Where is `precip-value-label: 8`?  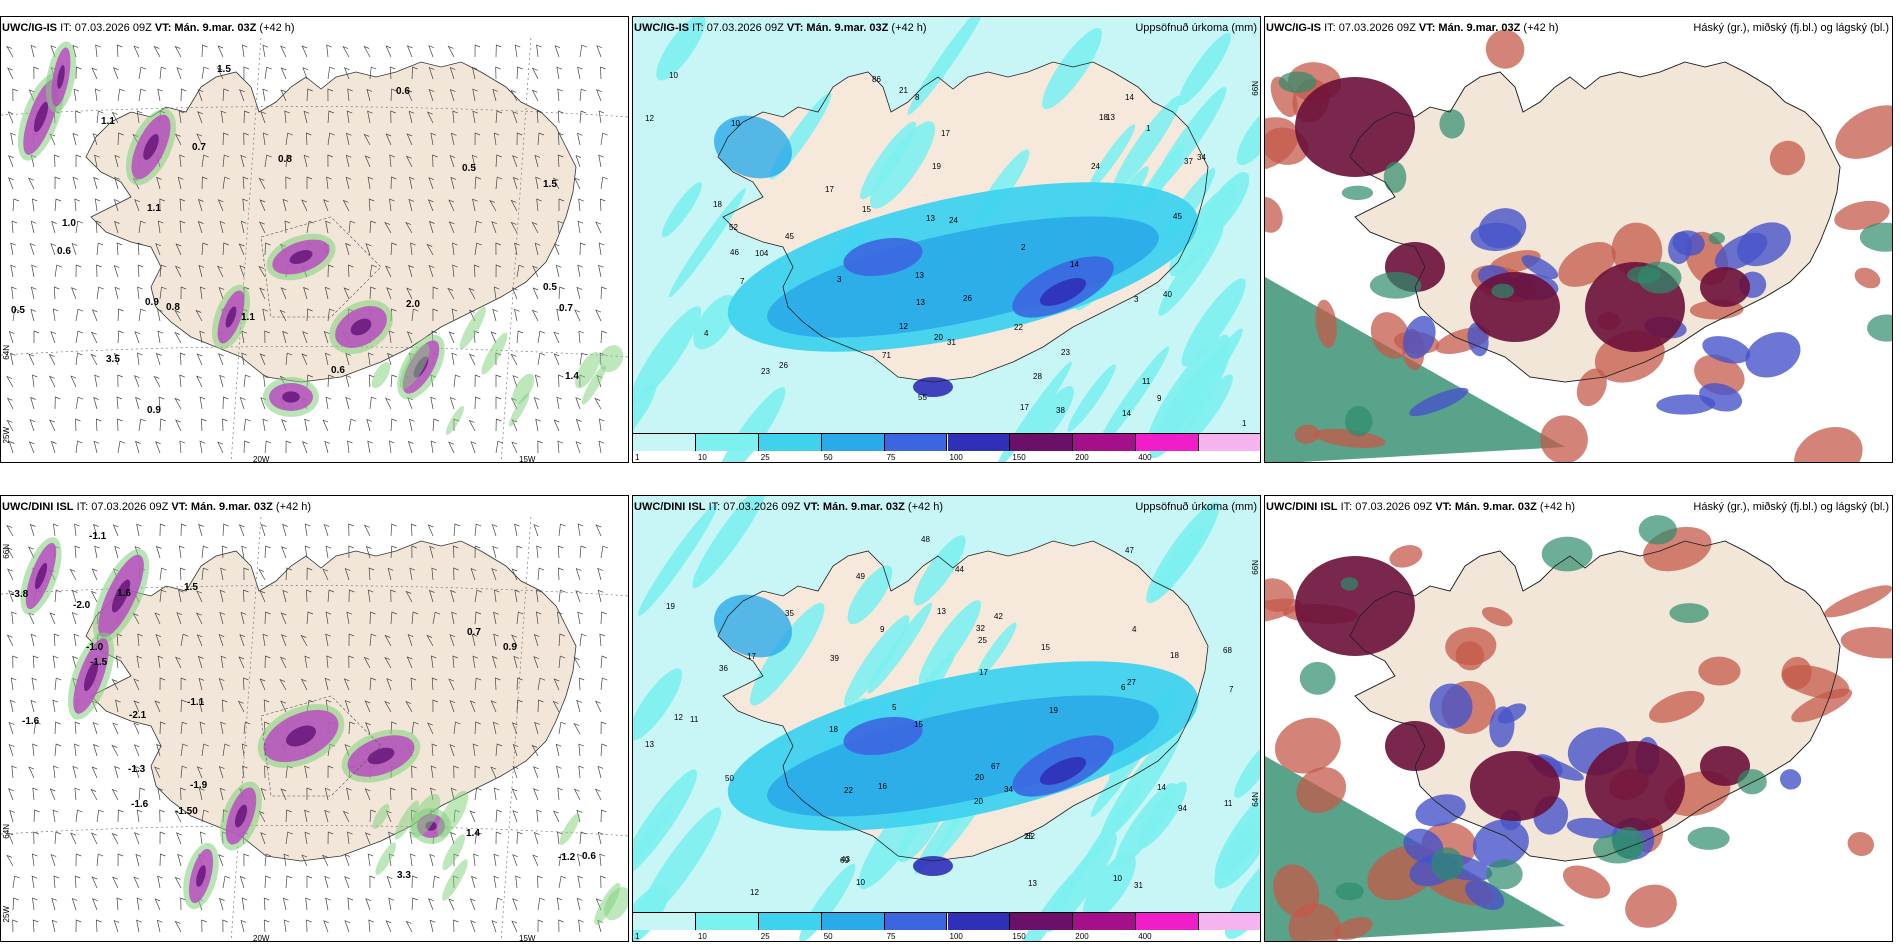
precip-value-label: 8 is located at coordinates (917, 97).